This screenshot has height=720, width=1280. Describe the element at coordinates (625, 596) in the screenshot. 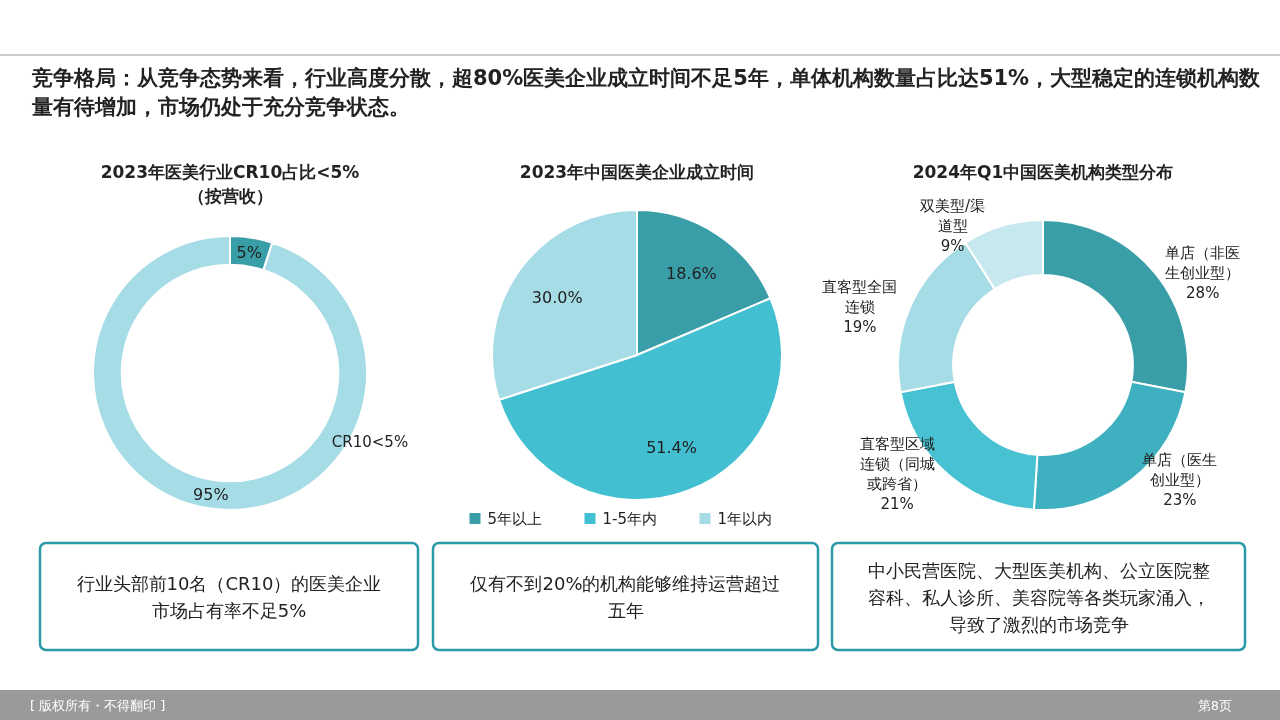

I see `text: 仅有不到20%的机构能够维持运营超过五年` at that location.